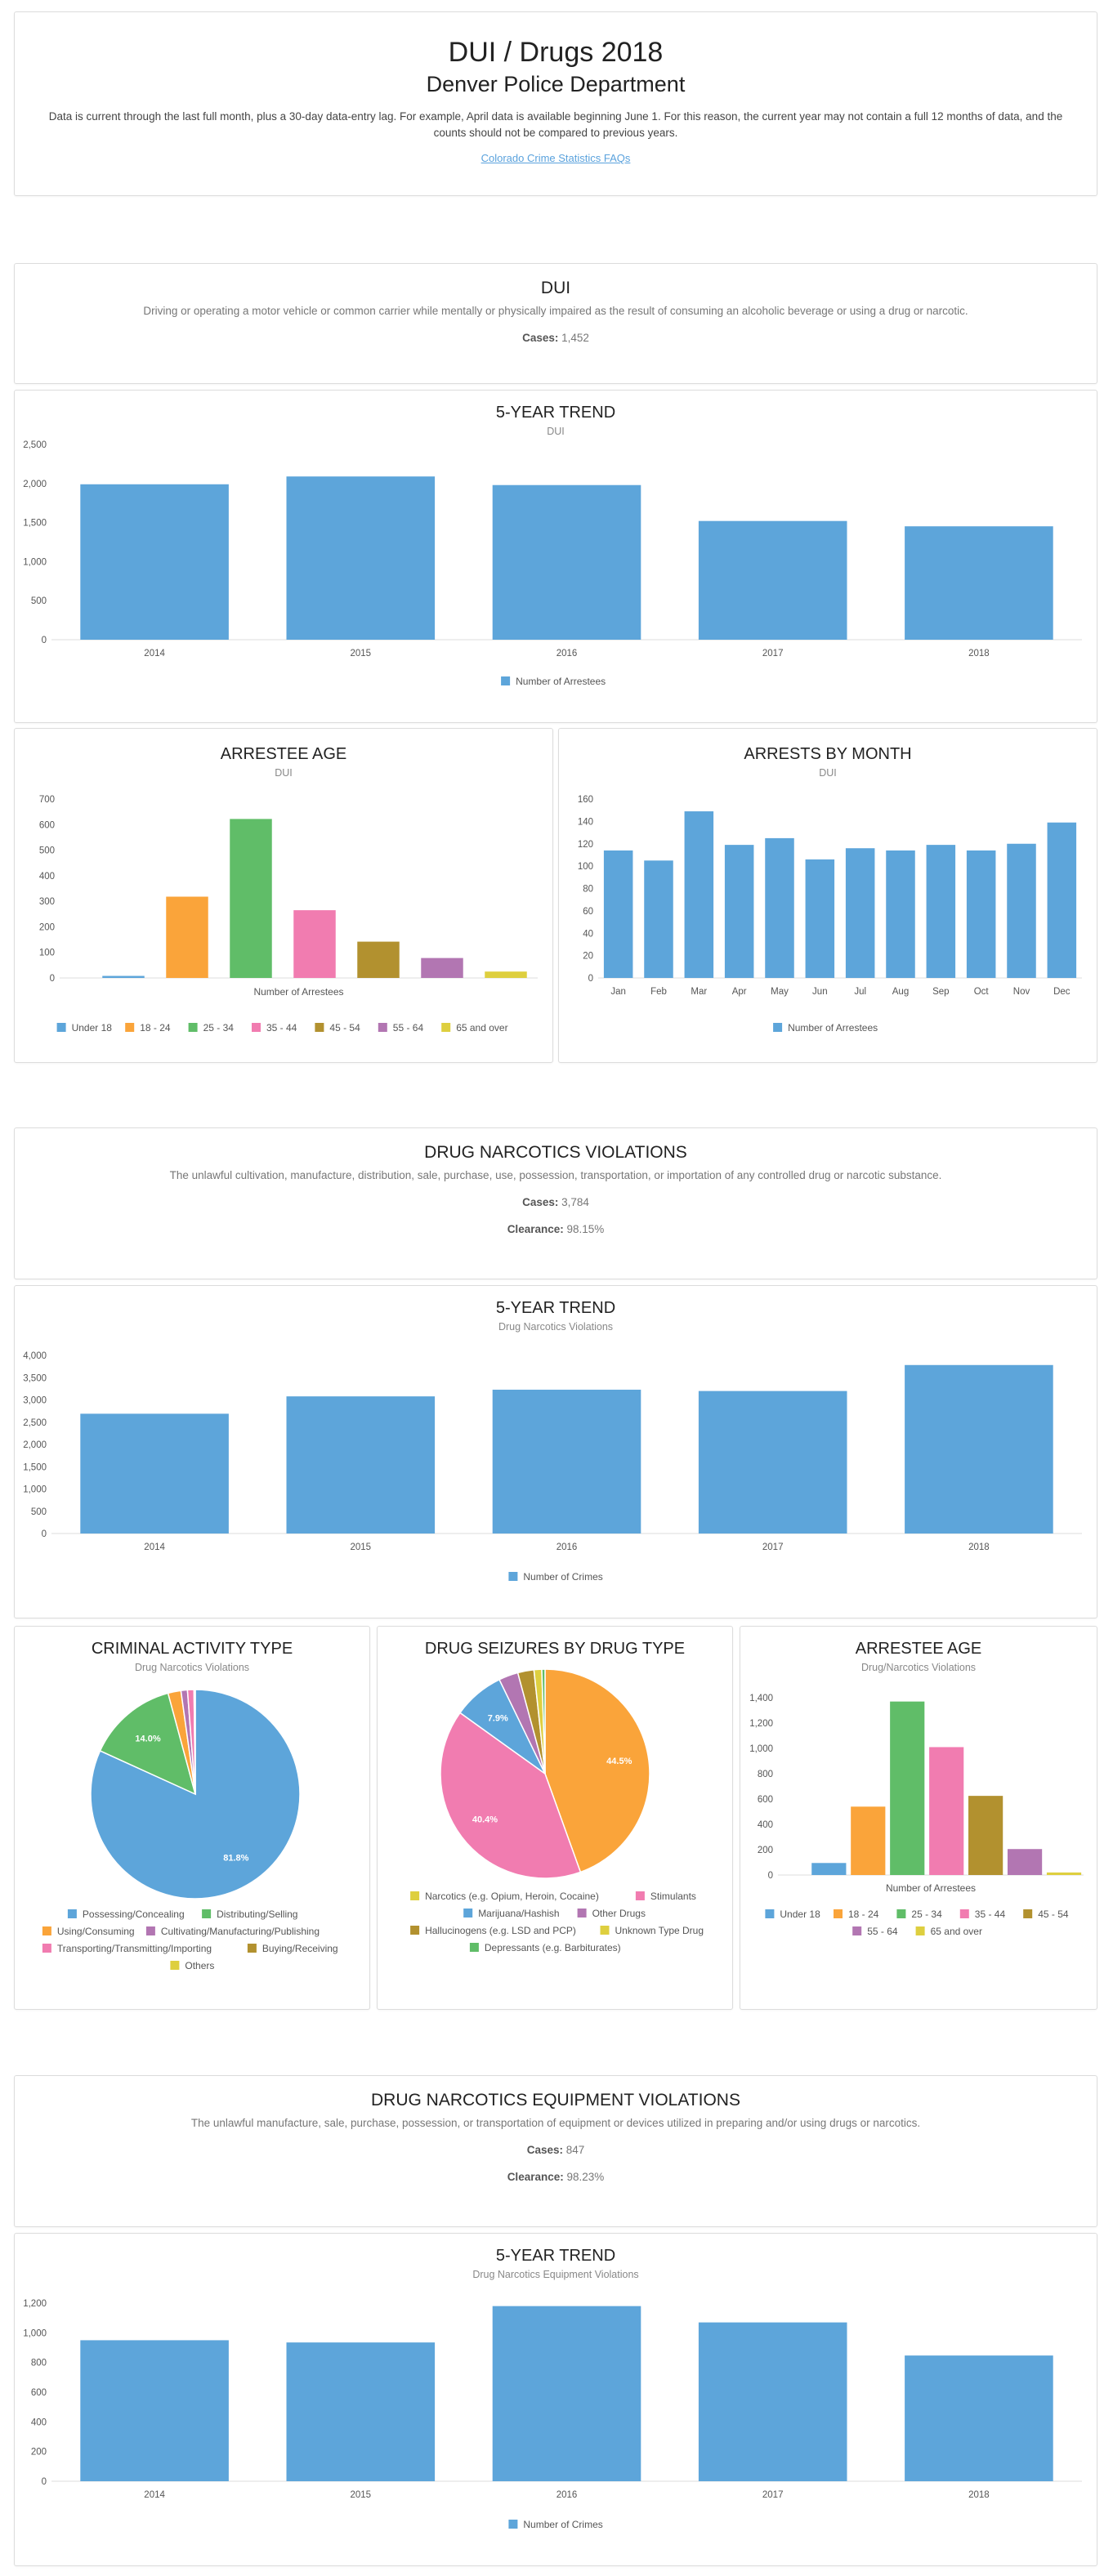 The width and height of the screenshot is (1113, 2576). What do you see at coordinates (257, 1915) in the screenshot?
I see `legend-label: Distributing/Selling` at bounding box center [257, 1915].